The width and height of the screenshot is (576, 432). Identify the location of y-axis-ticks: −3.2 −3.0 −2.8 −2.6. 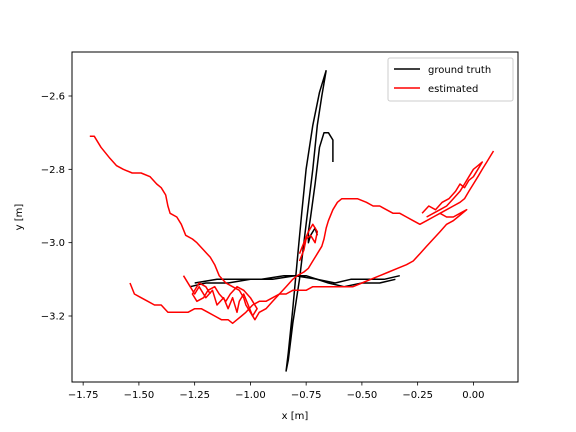
(56, 207).